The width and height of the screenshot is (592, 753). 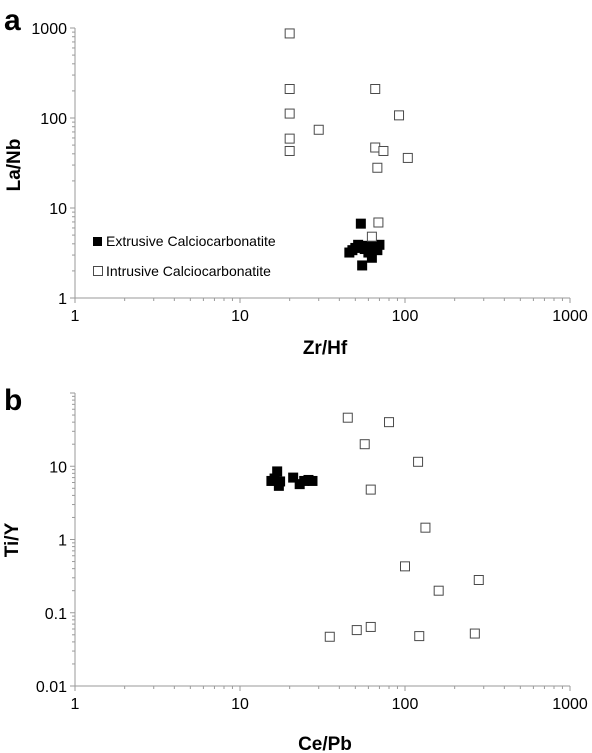 I want to click on panel-a-x-axis-title: Zr/Hf, so click(x=325, y=348).